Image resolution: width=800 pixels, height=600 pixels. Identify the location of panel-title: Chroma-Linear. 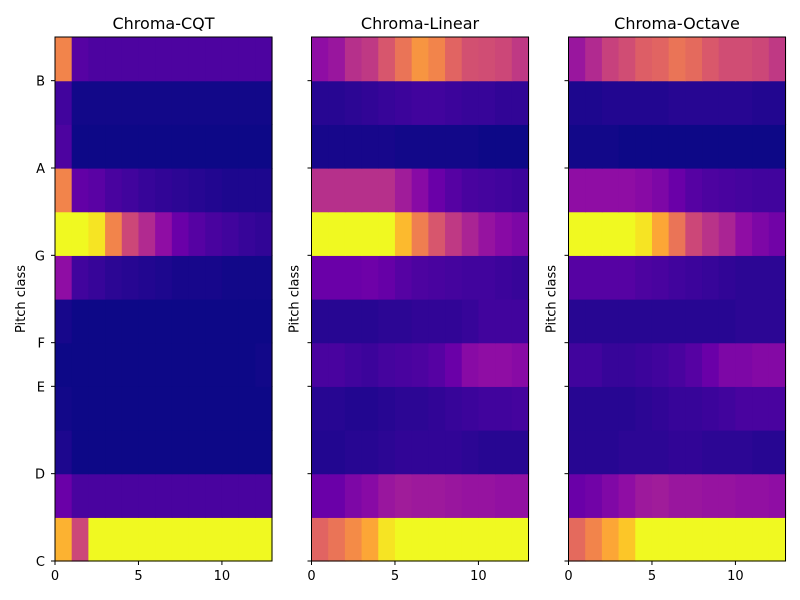
(420, 23).